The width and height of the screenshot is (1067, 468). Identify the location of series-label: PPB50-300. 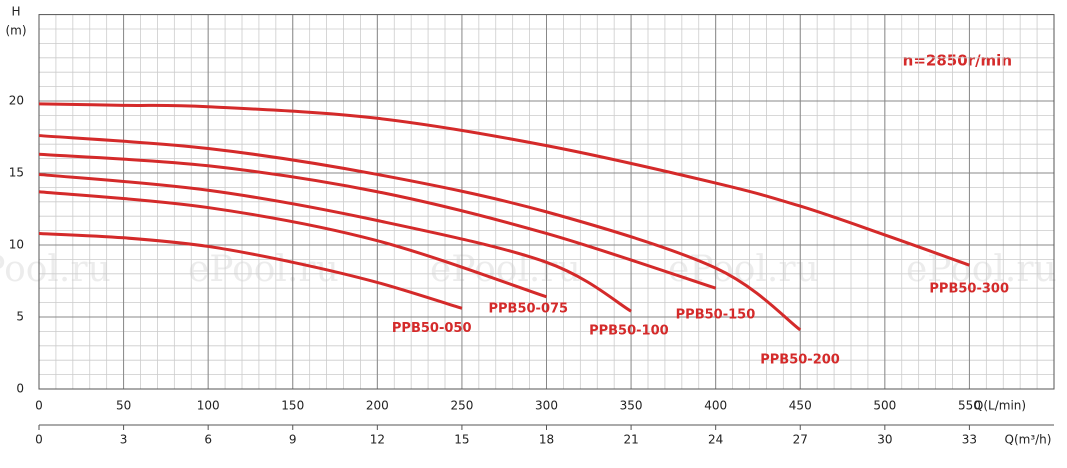
(969, 289).